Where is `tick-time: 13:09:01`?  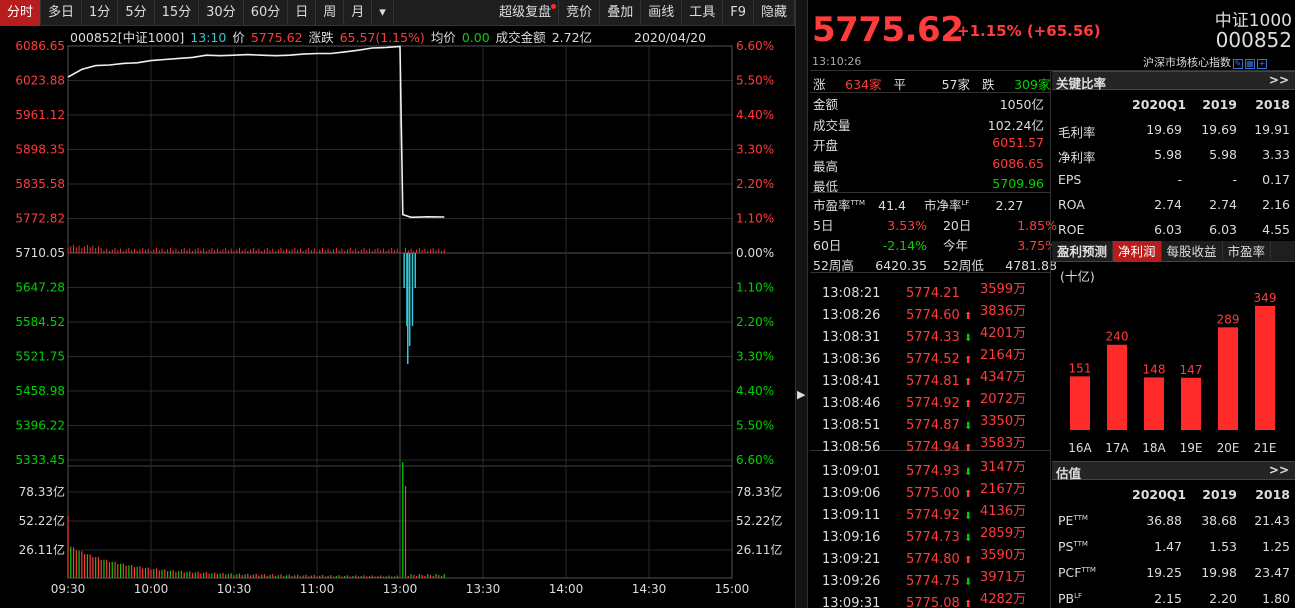 tick-time: 13:09:01 is located at coordinates (851, 471).